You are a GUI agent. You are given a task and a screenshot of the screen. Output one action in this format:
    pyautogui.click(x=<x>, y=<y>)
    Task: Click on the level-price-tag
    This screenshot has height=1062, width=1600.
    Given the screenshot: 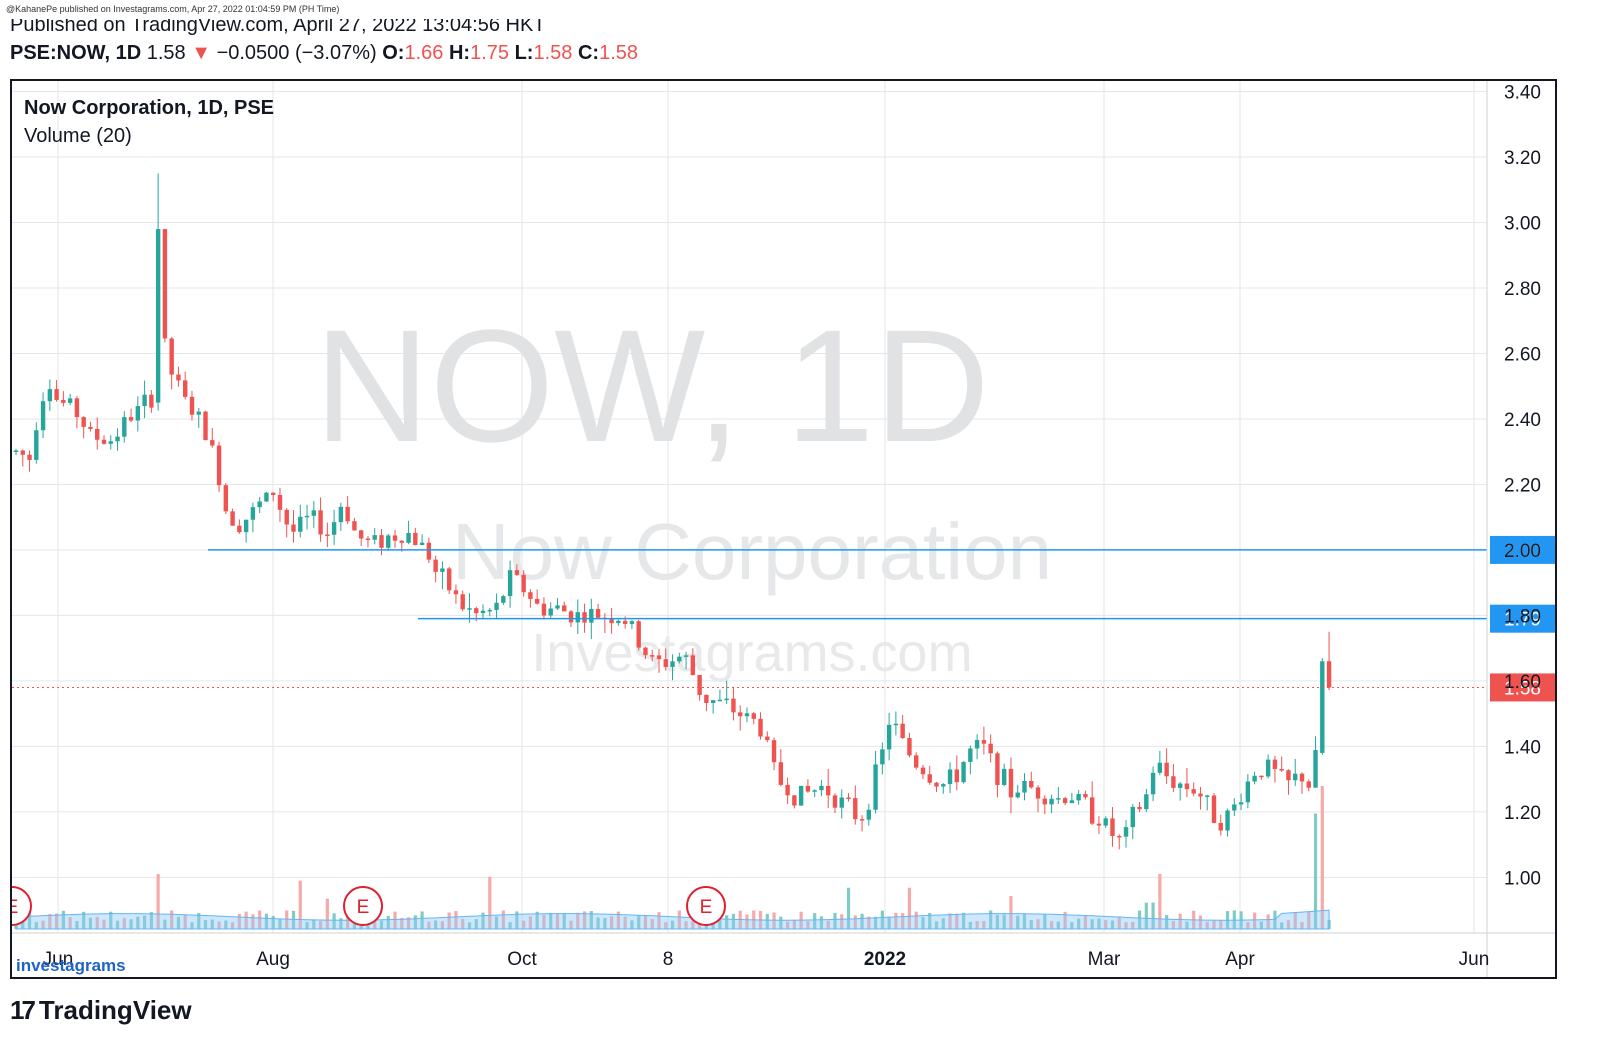 What is the action you would take?
    pyautogui.click(x=1522, y=549)
    